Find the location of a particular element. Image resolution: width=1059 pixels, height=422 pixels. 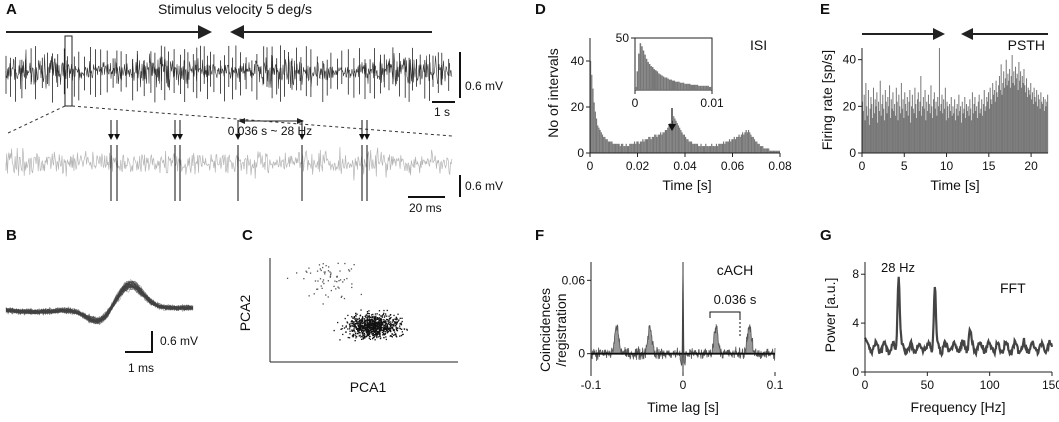

stimulus-arrow-left-head is located at coordinates (237, 32).